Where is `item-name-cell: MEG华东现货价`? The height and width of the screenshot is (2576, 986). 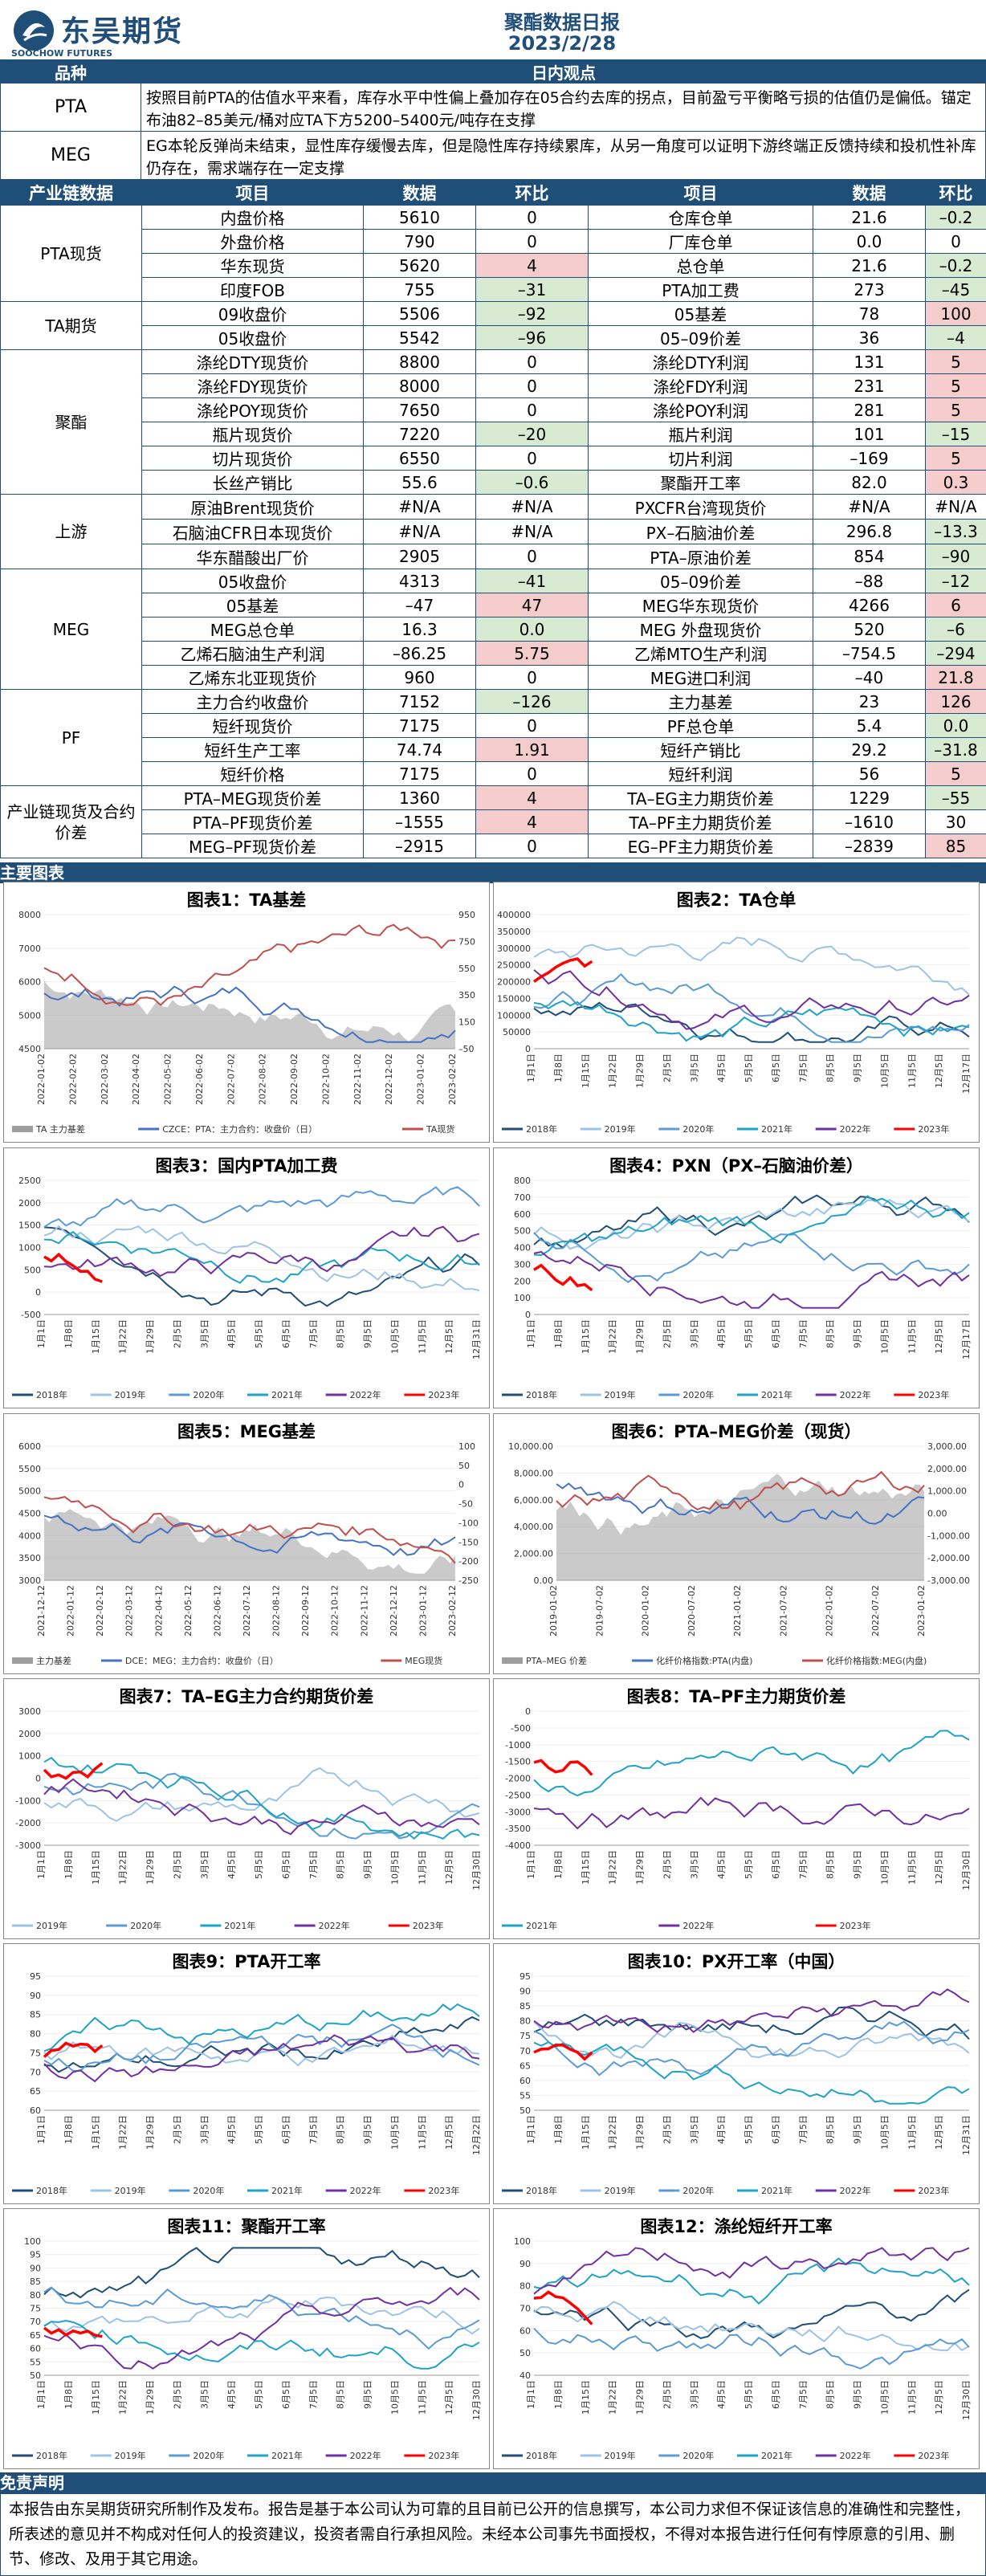
item-name-cell: MEG华东现货价 is located at coordinates (700, 605).